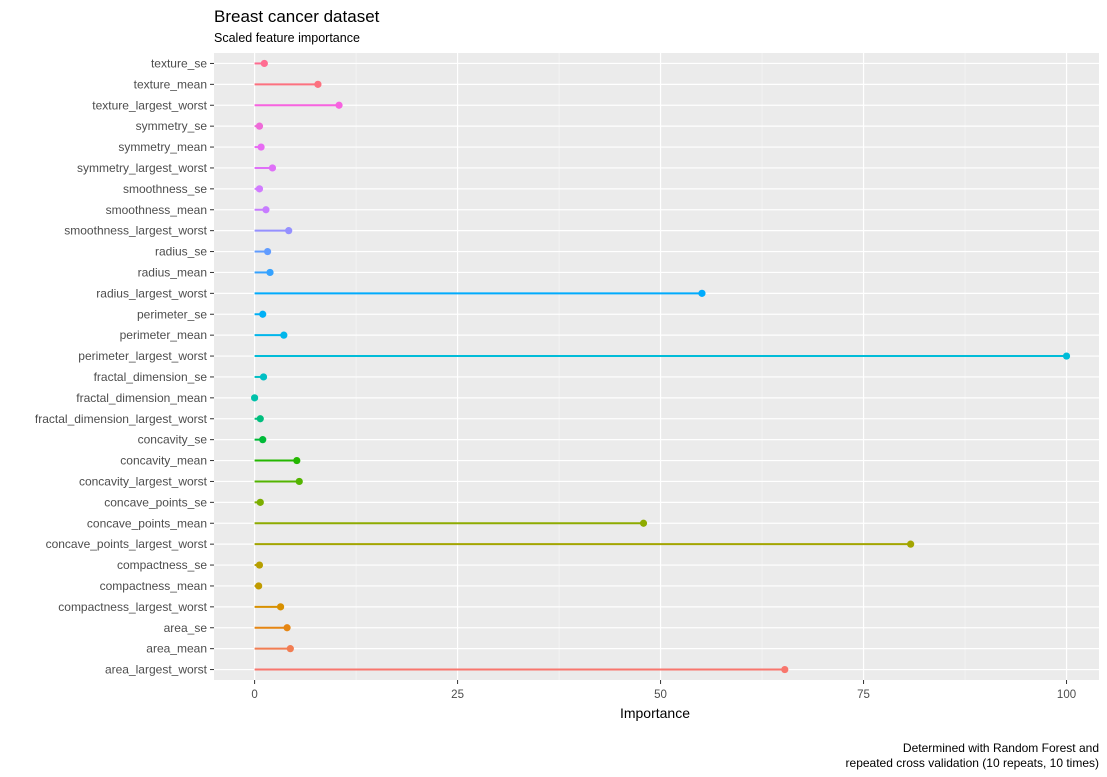 Image resolution: width=1107 pixels, height=777 pixels. Describe the element at coordinates (162, 147) in the screenshot. I see `y-tick-label: symmetry_mean` at that location.